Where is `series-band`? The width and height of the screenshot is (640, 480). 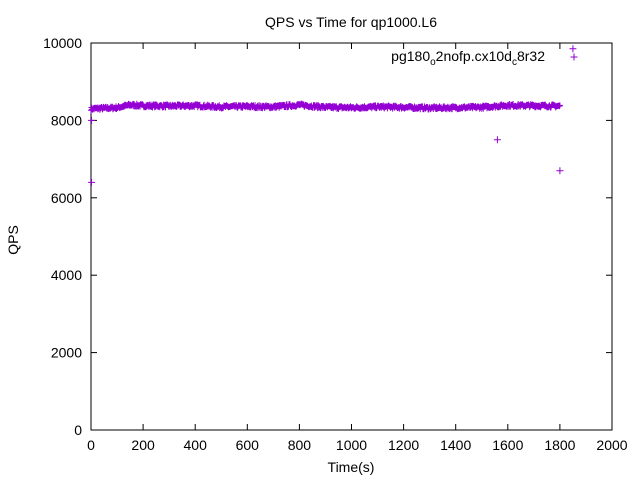
series-band is located at coordinates (325, 107).